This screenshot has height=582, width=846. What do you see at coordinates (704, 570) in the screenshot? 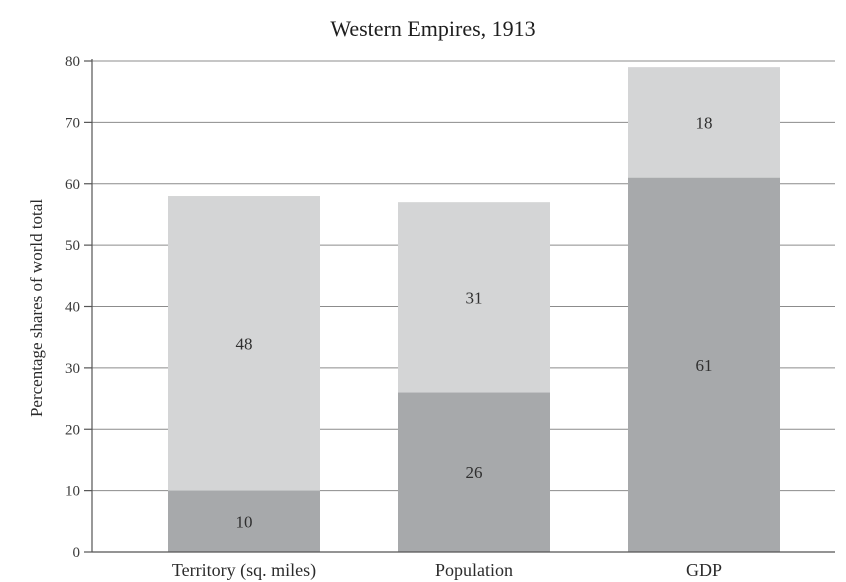
I see `x-category-label: GDP` at bounding box center [704, 570].